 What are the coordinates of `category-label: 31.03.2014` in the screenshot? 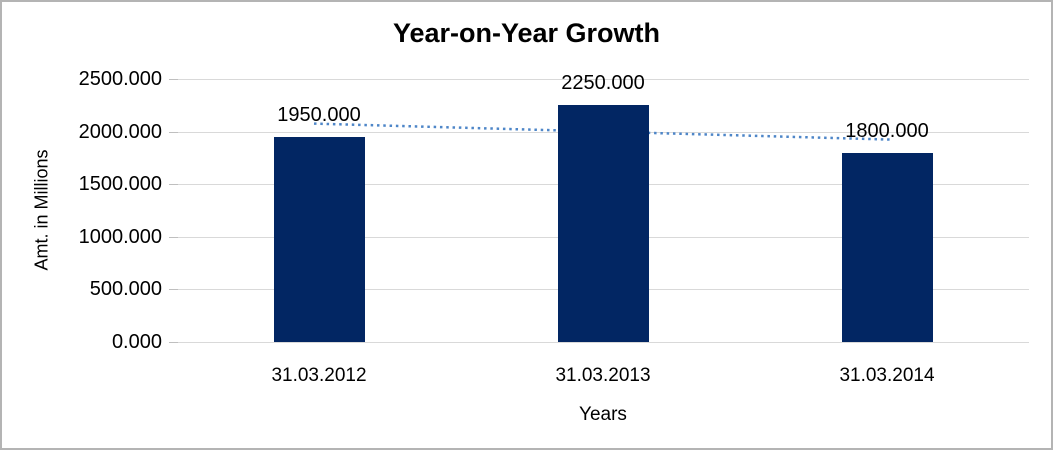 It's located at (887, 375).